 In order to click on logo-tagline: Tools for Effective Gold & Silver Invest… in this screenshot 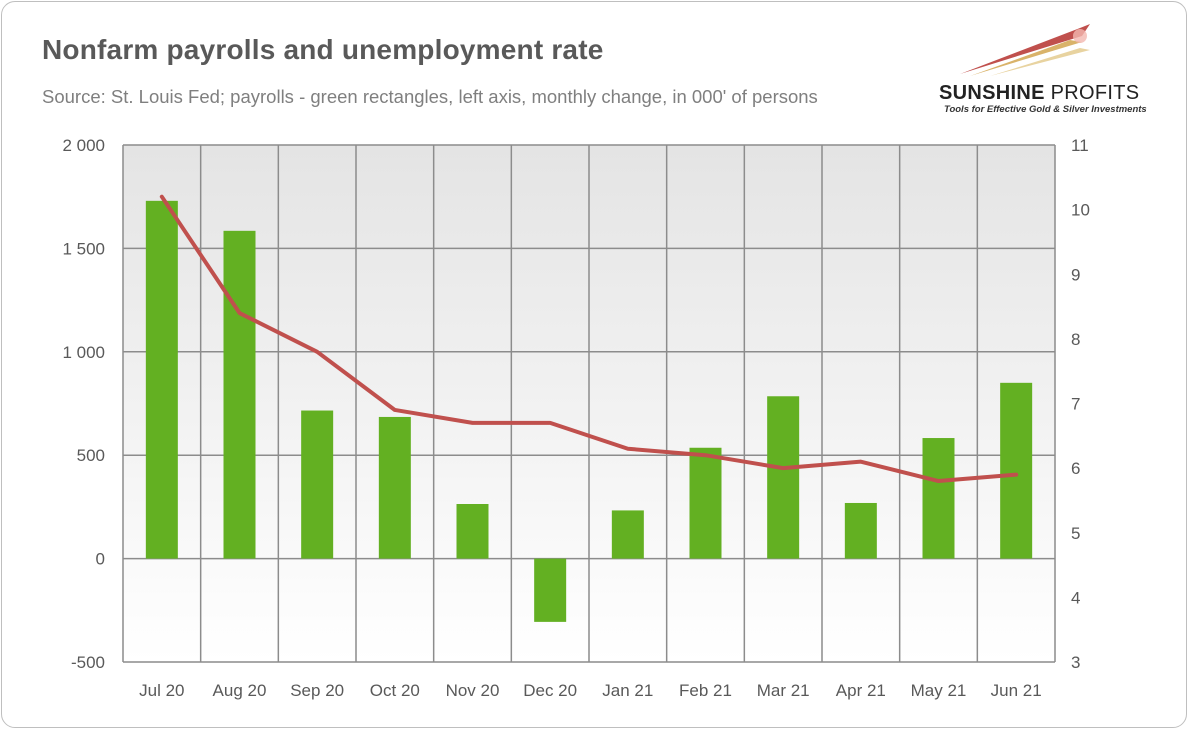, I will do `click(1045, 109)`.